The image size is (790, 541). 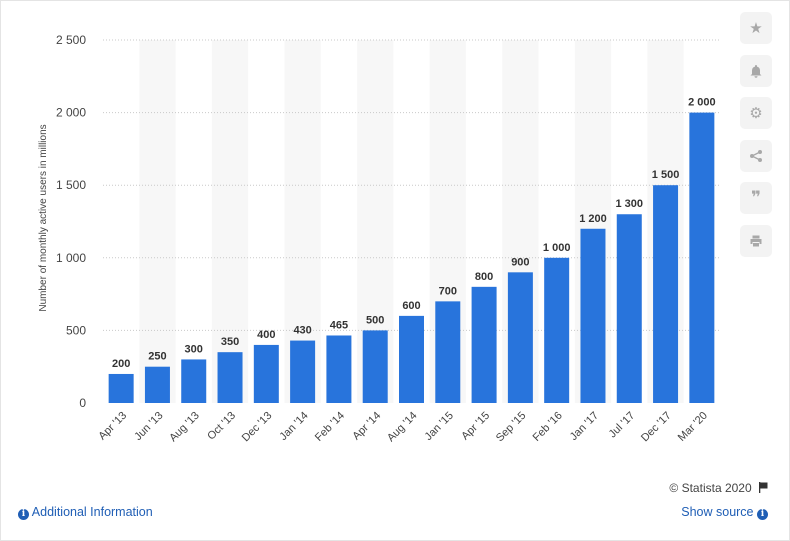 What do you see at coordinates (557, 248) in the screenshot?
I see `data-label: 1 000` at bounding box center [557, 248].